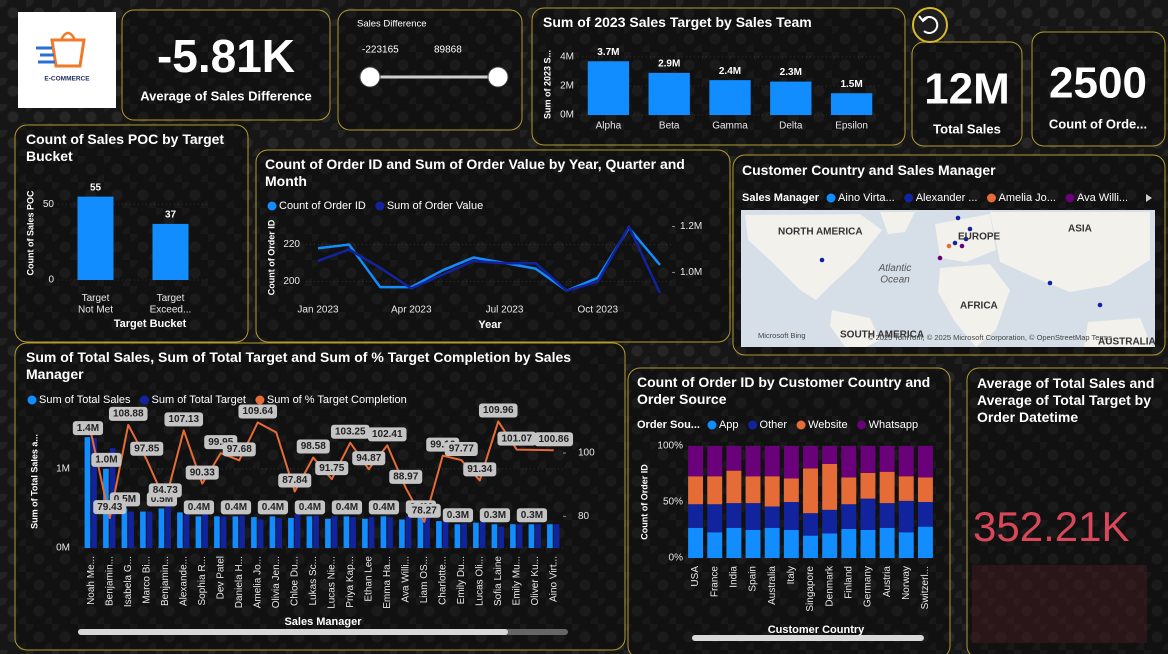 Image resolution: width=1168 pixels, height=654 pixels. What do you see at coordinates (1051, 526) in the screenshot?
I see `time-card-value: 352.21K` at bounding box center [1051, 526].